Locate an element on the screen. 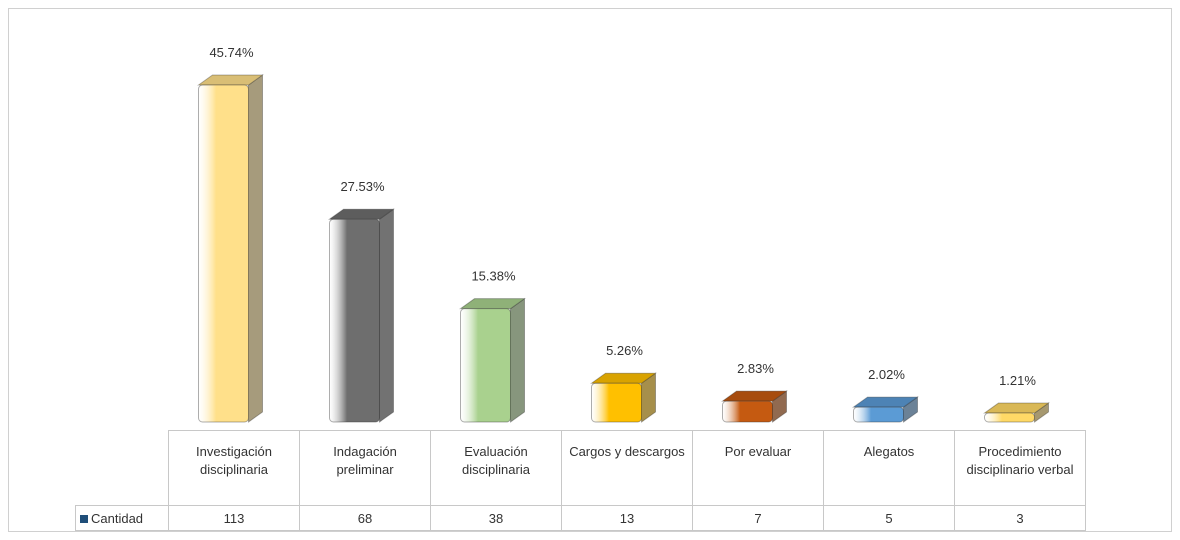 The height and width of the screenshot is (540, 1180). table-value: 13 is located at coordinates (627, 518).